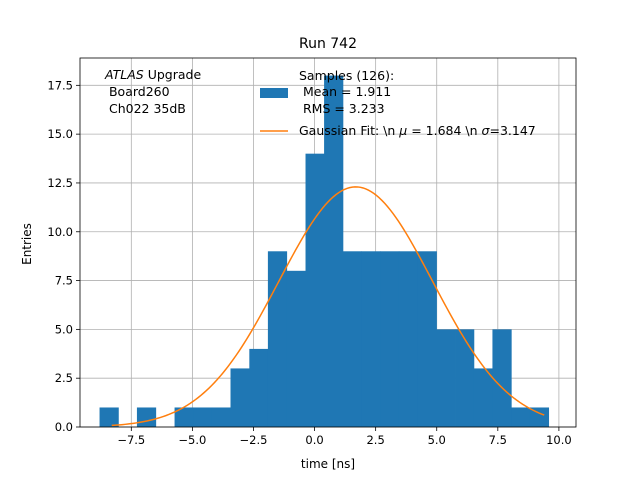 The image size is (640, 480). I want to click on x-tick-label: 2.5, so click(375, 440).